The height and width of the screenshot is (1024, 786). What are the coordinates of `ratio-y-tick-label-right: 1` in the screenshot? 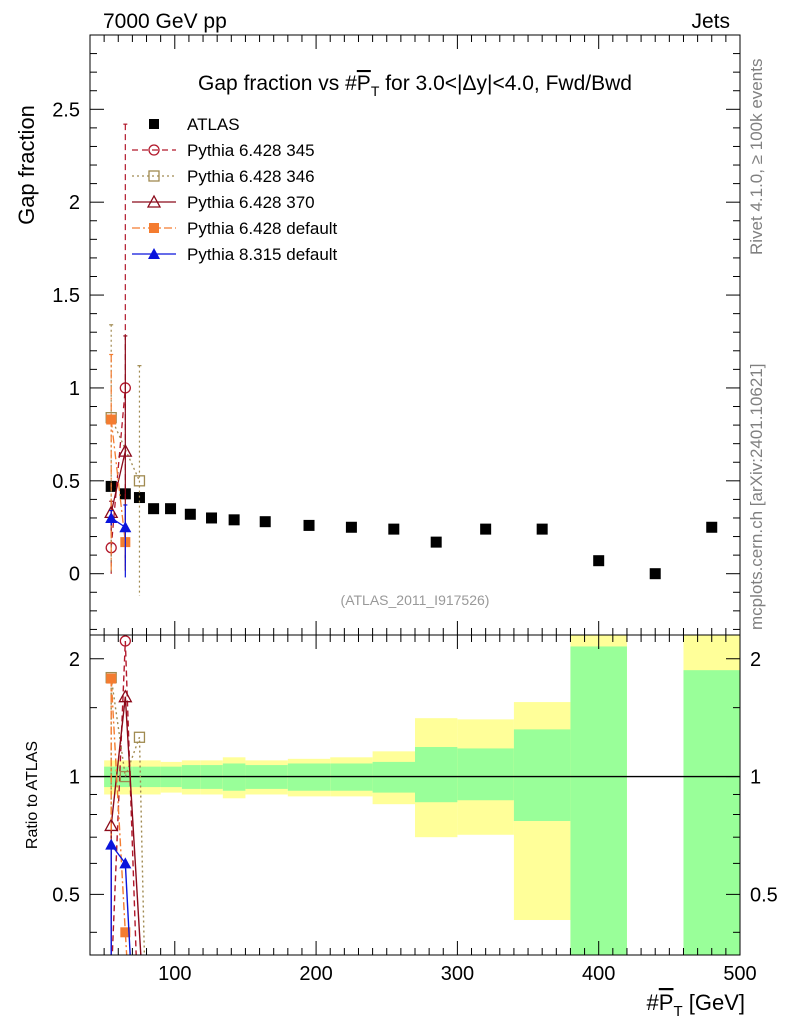 It's located at (755, 778).